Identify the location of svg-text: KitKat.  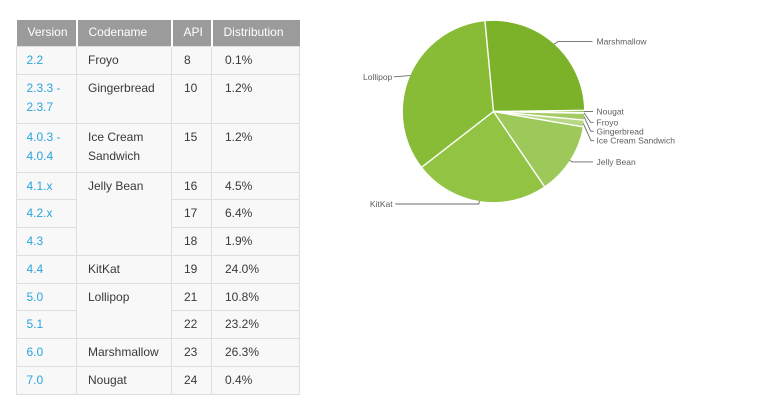
(381, 204).